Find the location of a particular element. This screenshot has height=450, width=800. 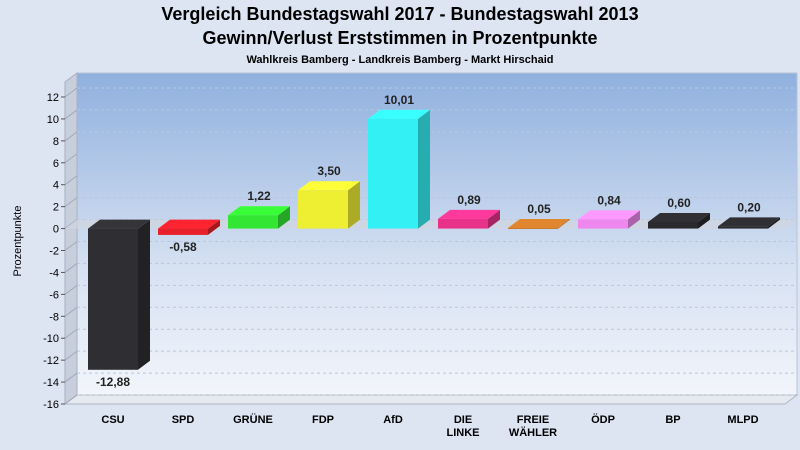

category-label: AfD is located at coordinates (393, 420).